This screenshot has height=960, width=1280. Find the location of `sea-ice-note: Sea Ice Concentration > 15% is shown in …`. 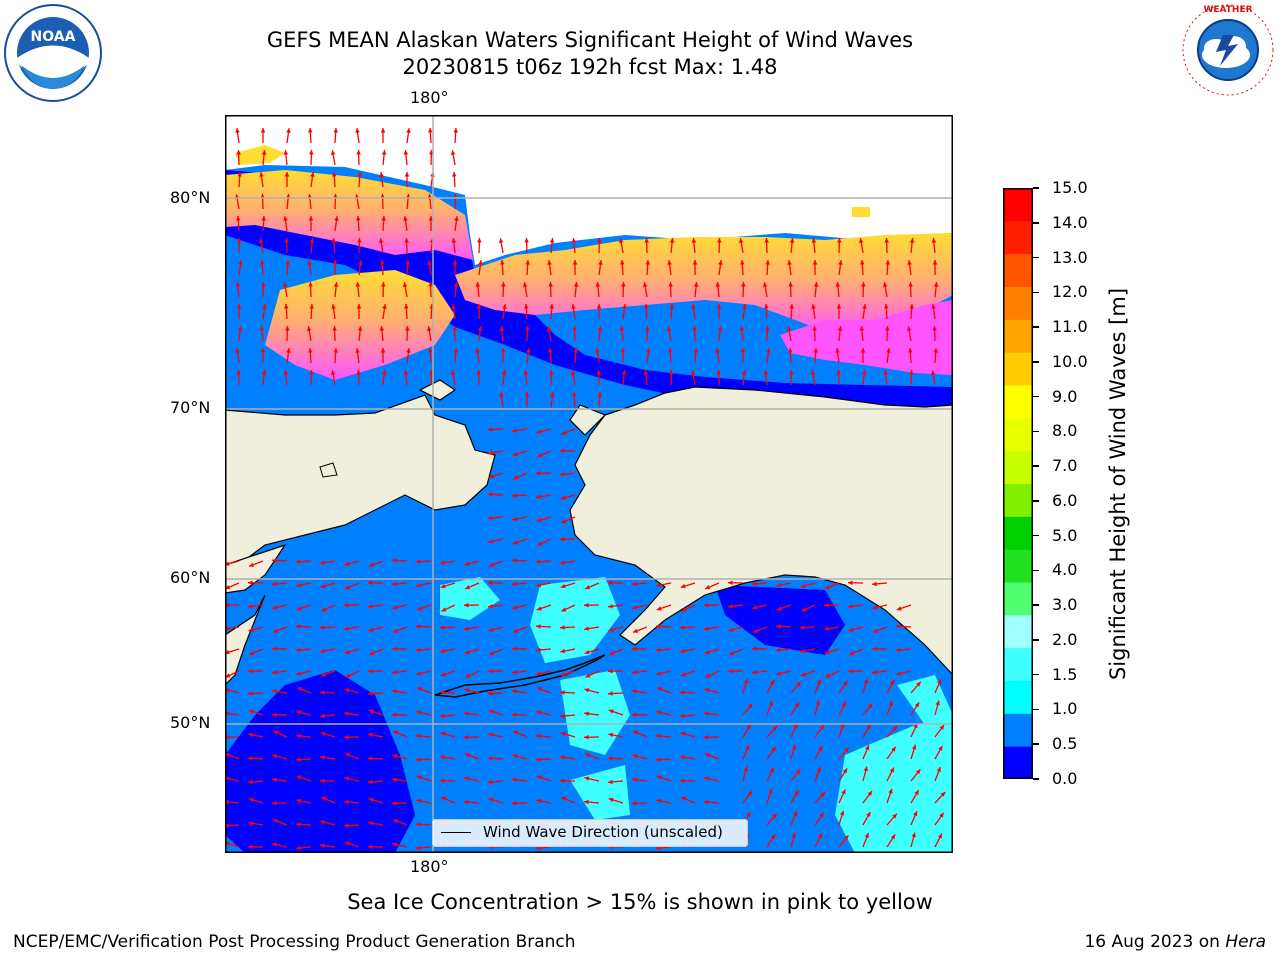

sea-ice-note: Sea Ice Concentration > 15% is shown in … is located at coordinates (640, 902).